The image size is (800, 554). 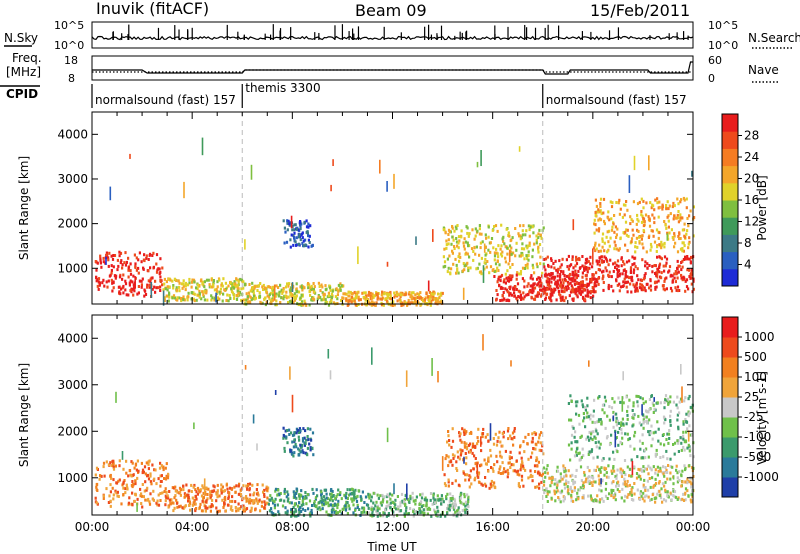 What do you see at coordinates (165, 100) in the screenshot?
I see `cpid-segment-label: normalsound (fast) 157` at bounding box center [165, 100].